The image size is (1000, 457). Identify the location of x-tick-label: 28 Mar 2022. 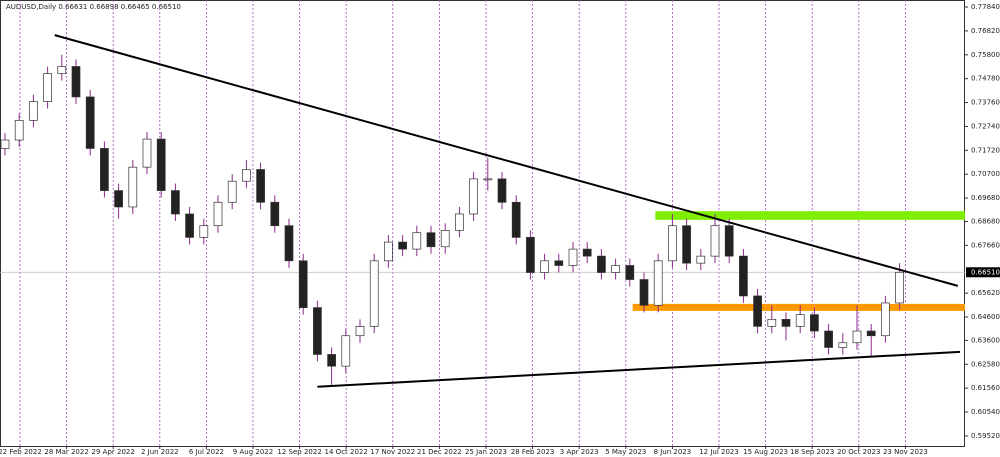
(66, 452).